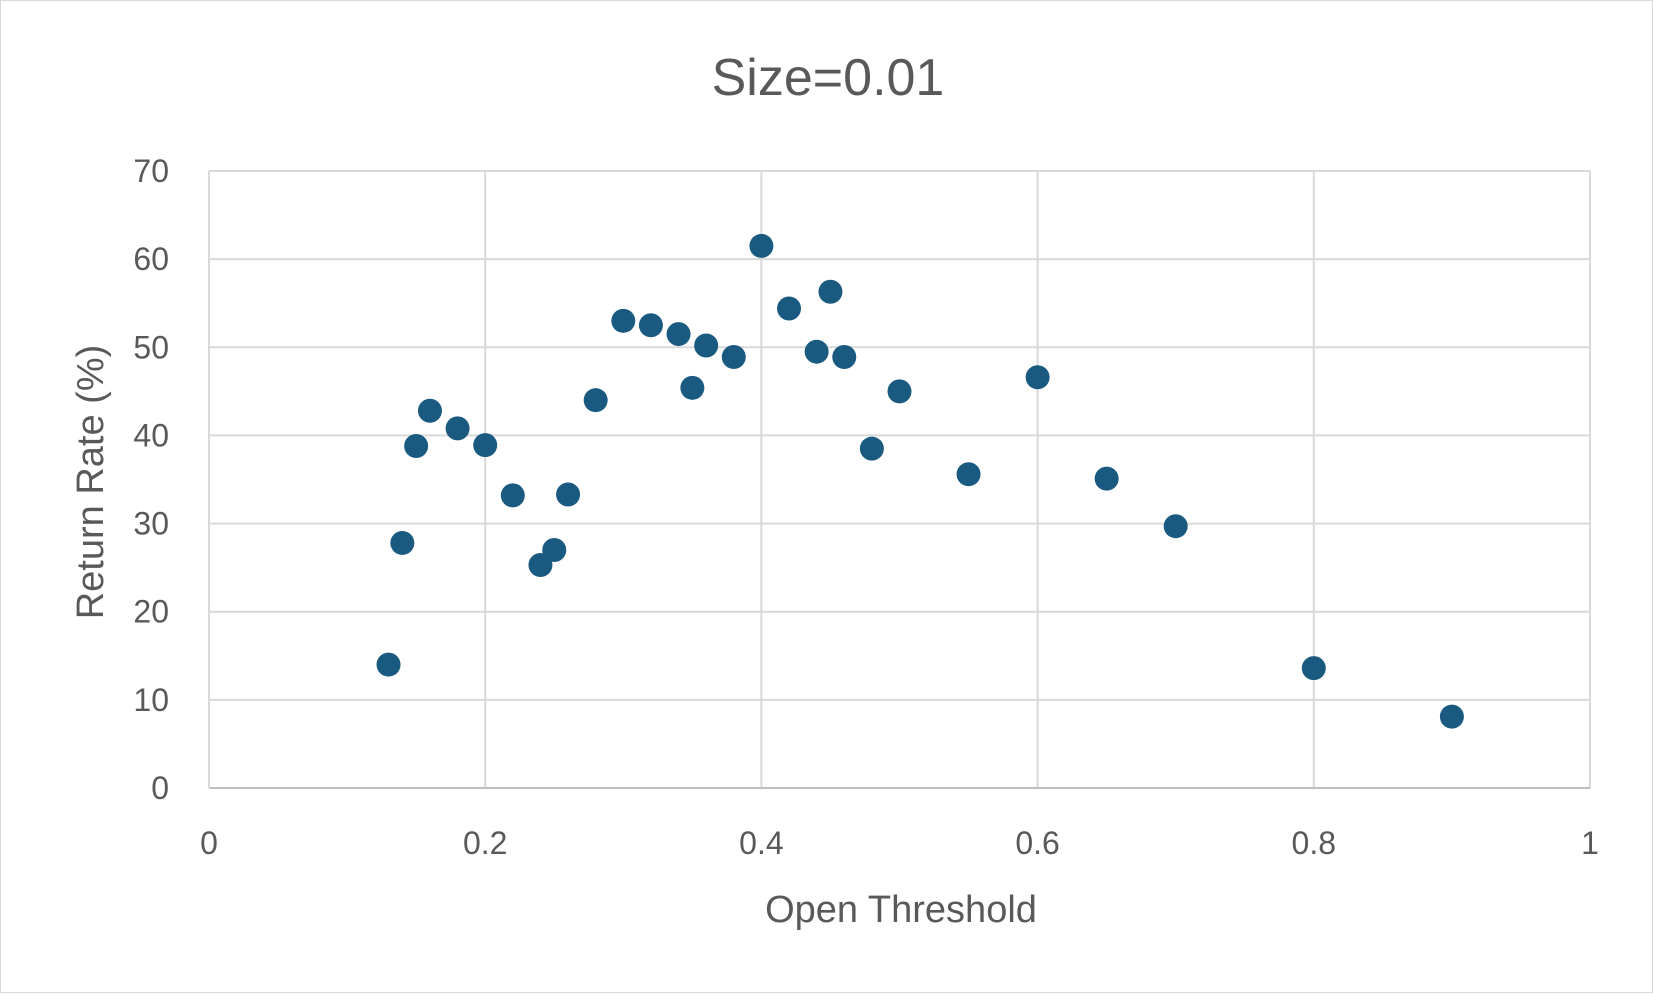 The image size is (1653, 994). I want to click on chart-title: Size=0.01, so click(828, 78).